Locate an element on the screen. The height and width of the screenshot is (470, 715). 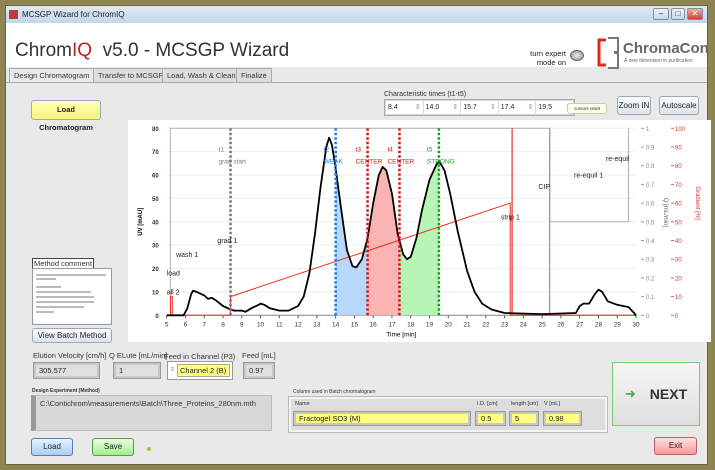
tab-finalize: Finalize is located at coordinates (254, 75).